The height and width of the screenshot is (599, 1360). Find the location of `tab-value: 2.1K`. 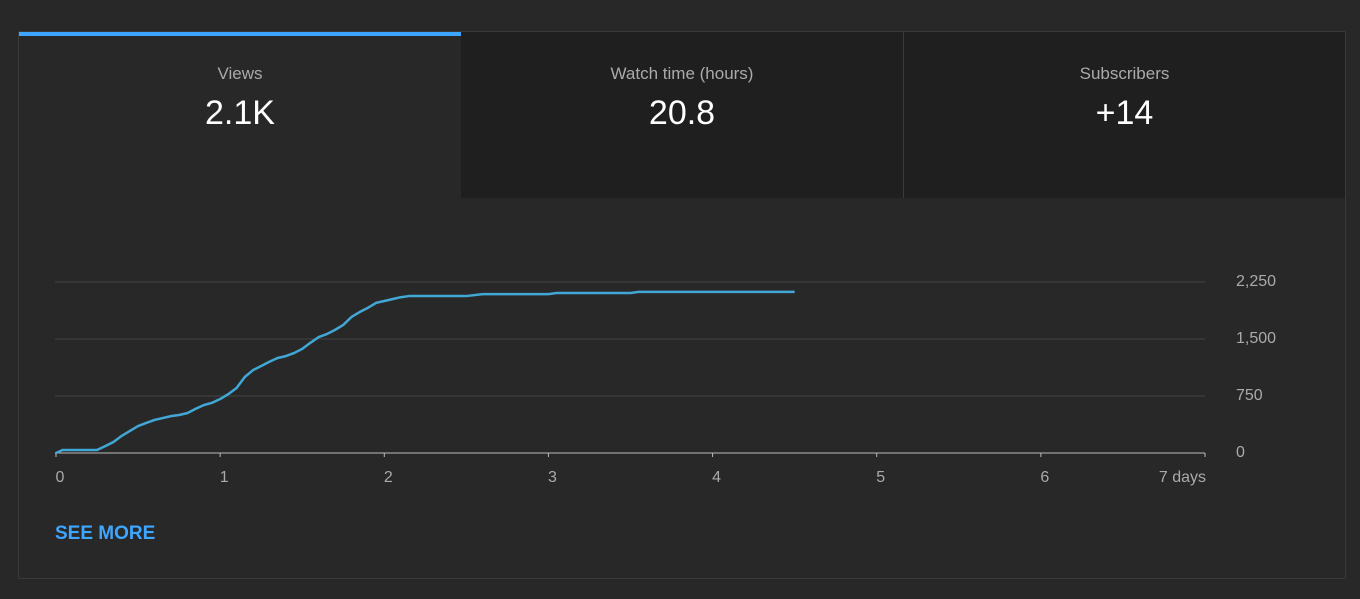

tab-value: 2.1K is located at coordinates (240, 113).